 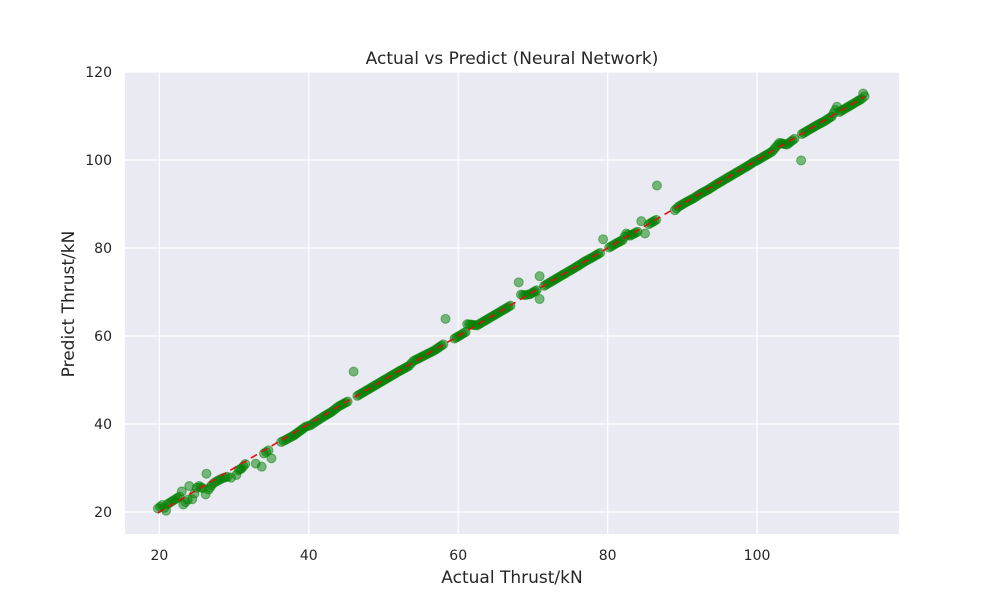 I want to click on chart-title: Actual vs Predict (Neural Network), so click(x=512, y=59).